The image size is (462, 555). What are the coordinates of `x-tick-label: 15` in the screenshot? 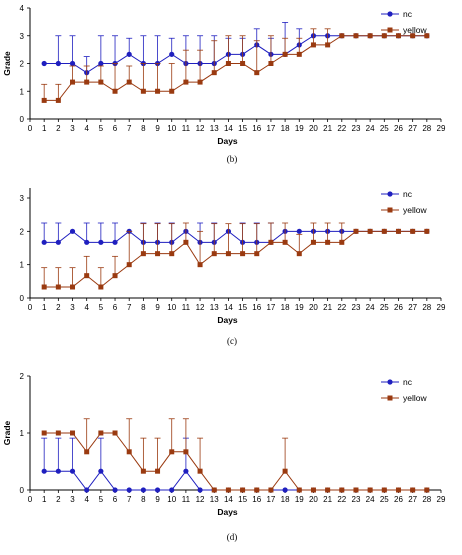 It's located at (242, 499).